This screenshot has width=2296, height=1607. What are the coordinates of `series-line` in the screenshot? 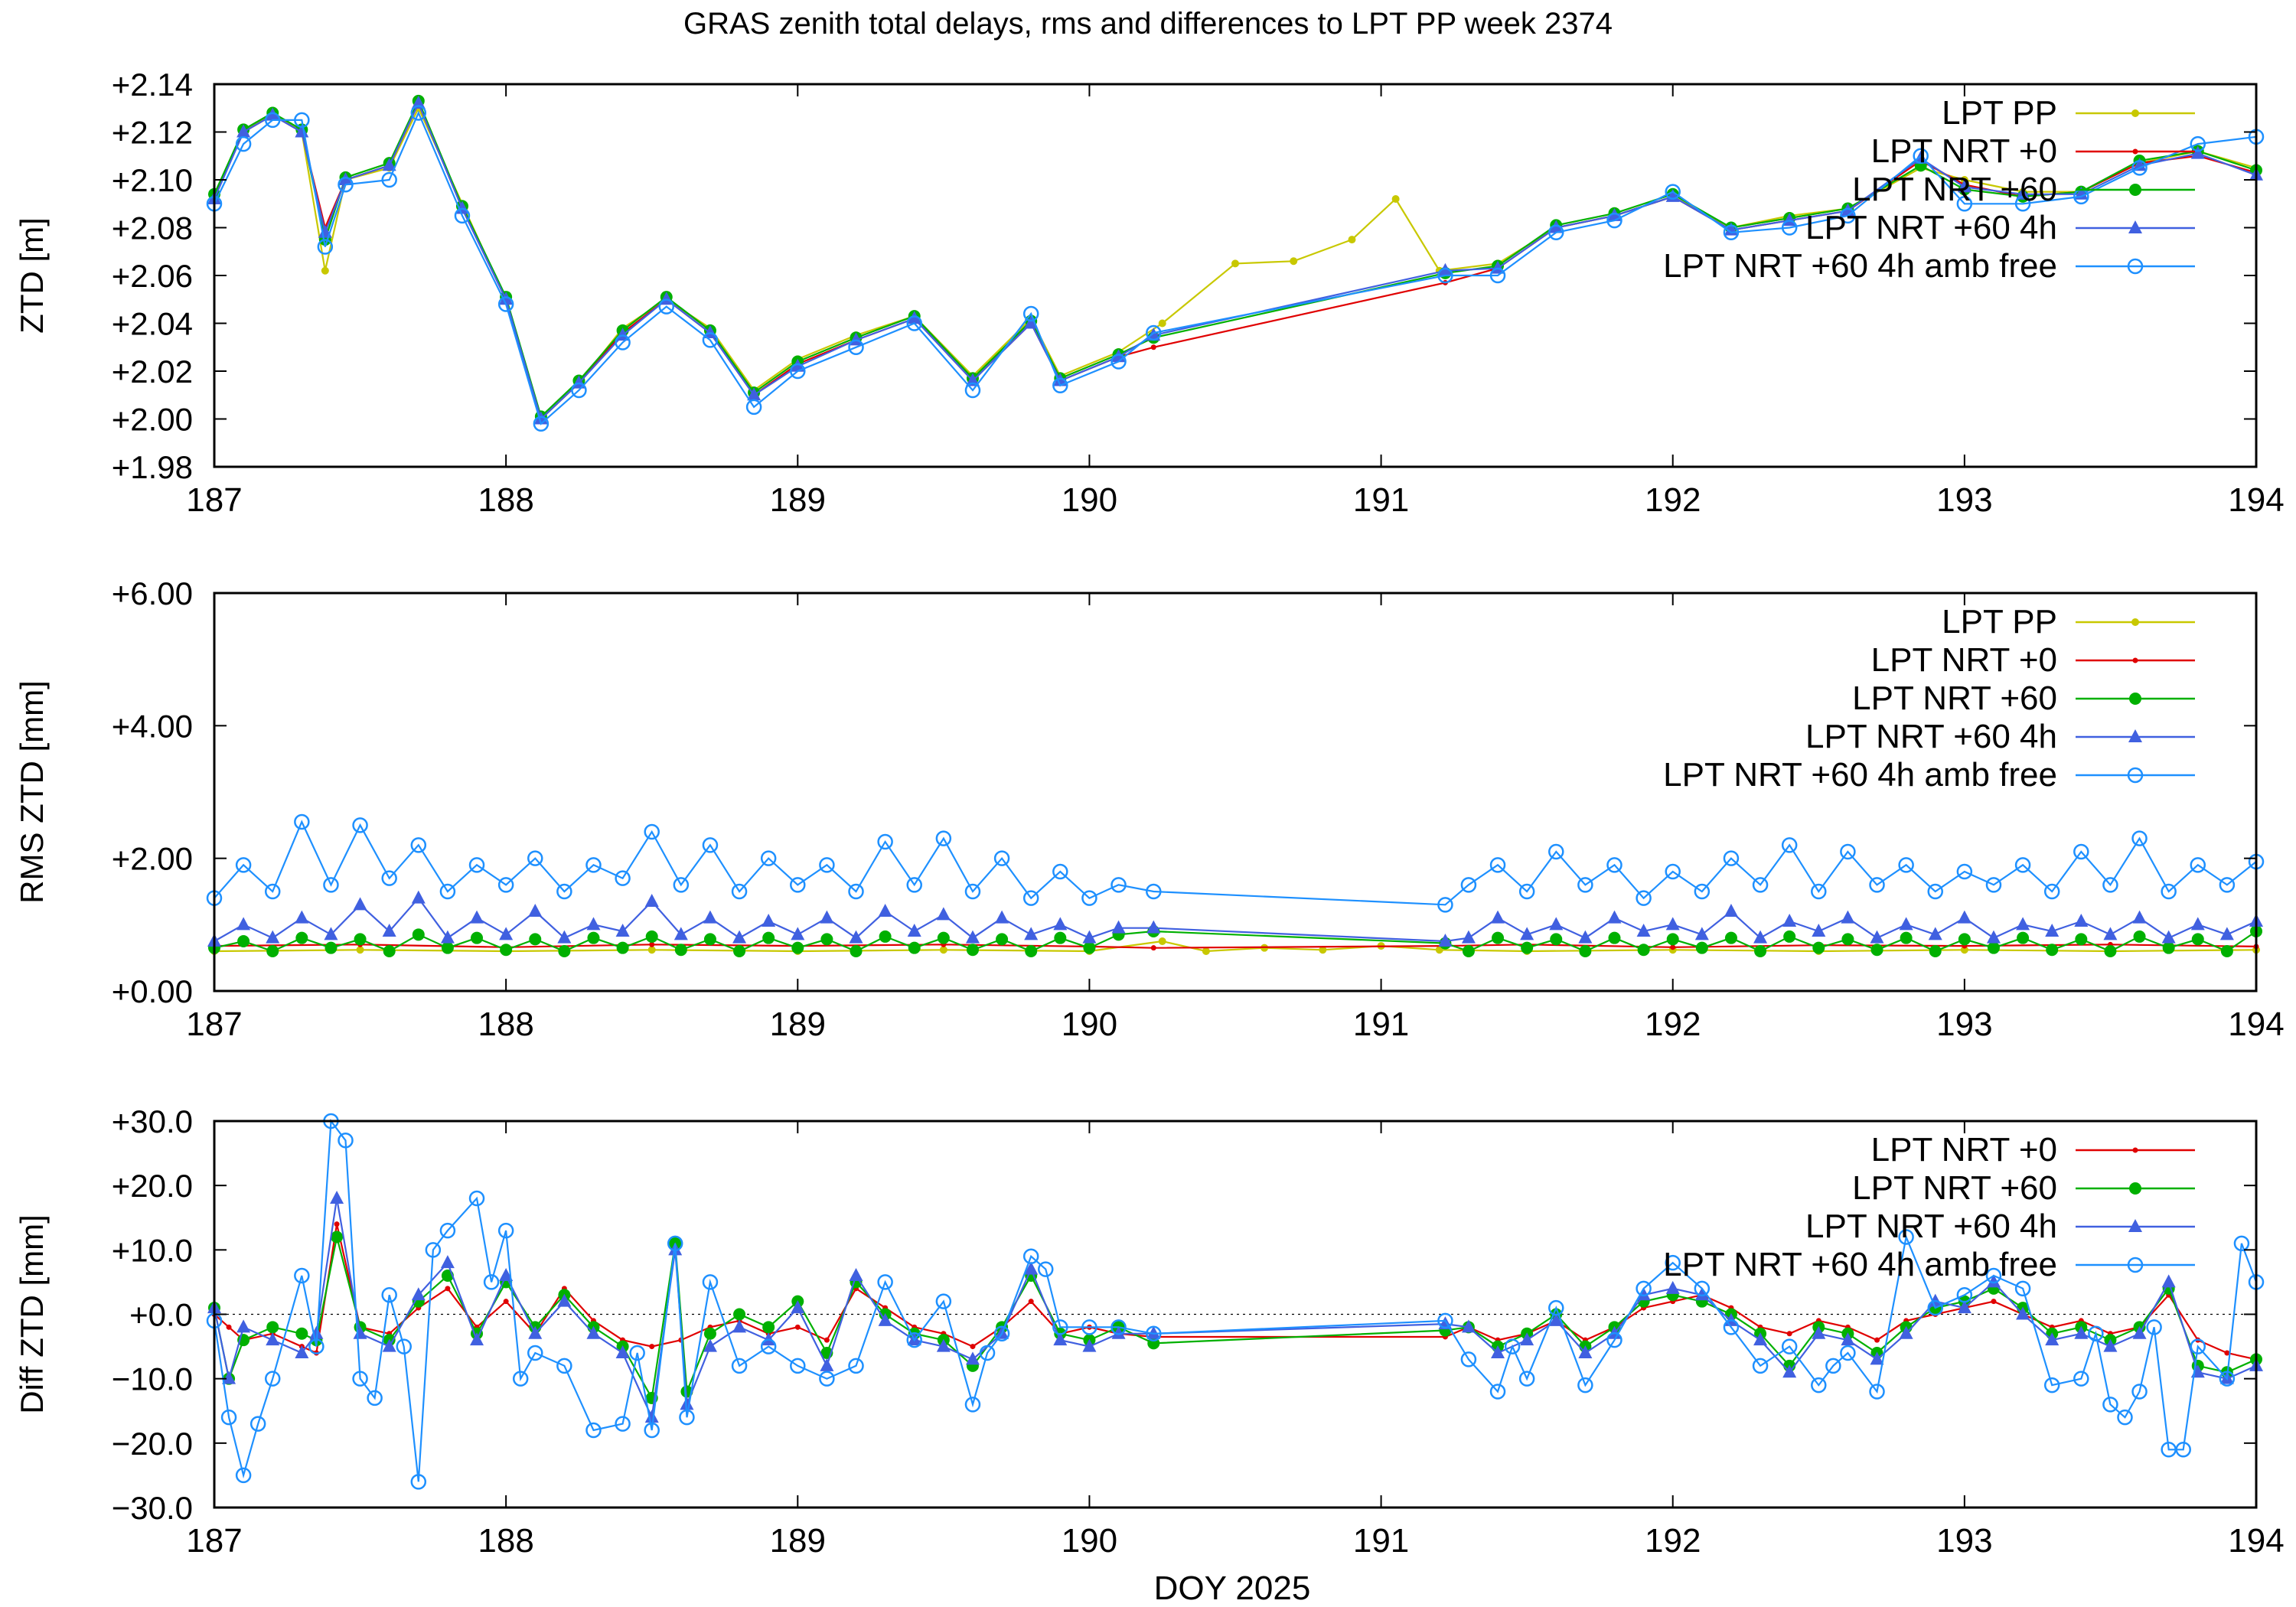 It's located at (1235, 863).